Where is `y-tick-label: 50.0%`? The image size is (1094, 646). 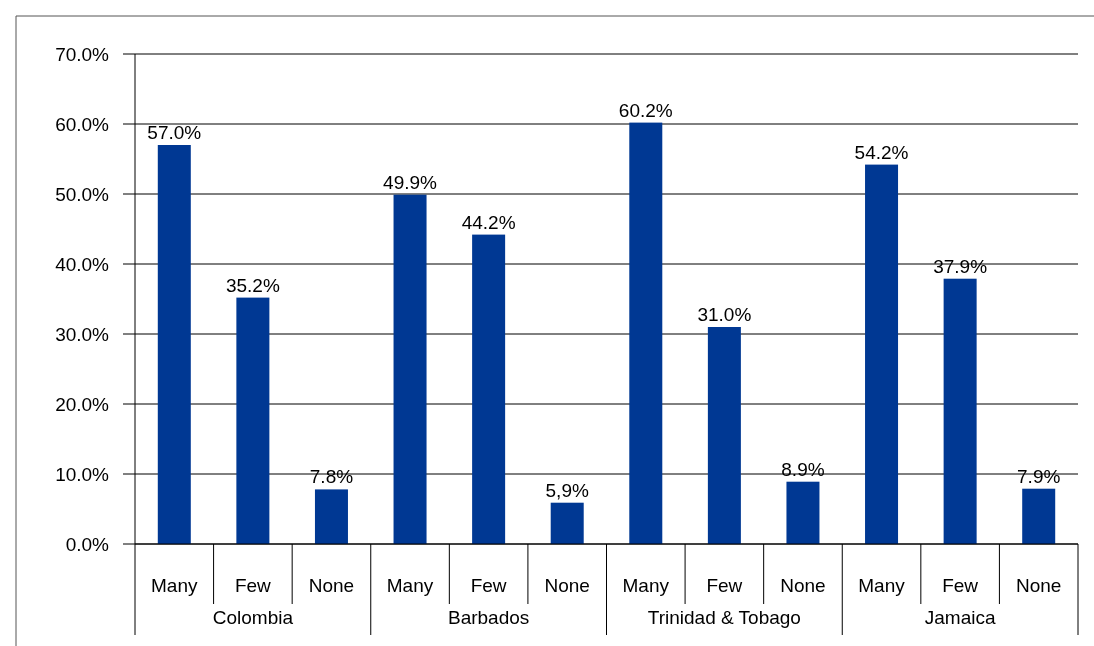
y-tick-label: 50.0% is located at coordinates (82, 194).